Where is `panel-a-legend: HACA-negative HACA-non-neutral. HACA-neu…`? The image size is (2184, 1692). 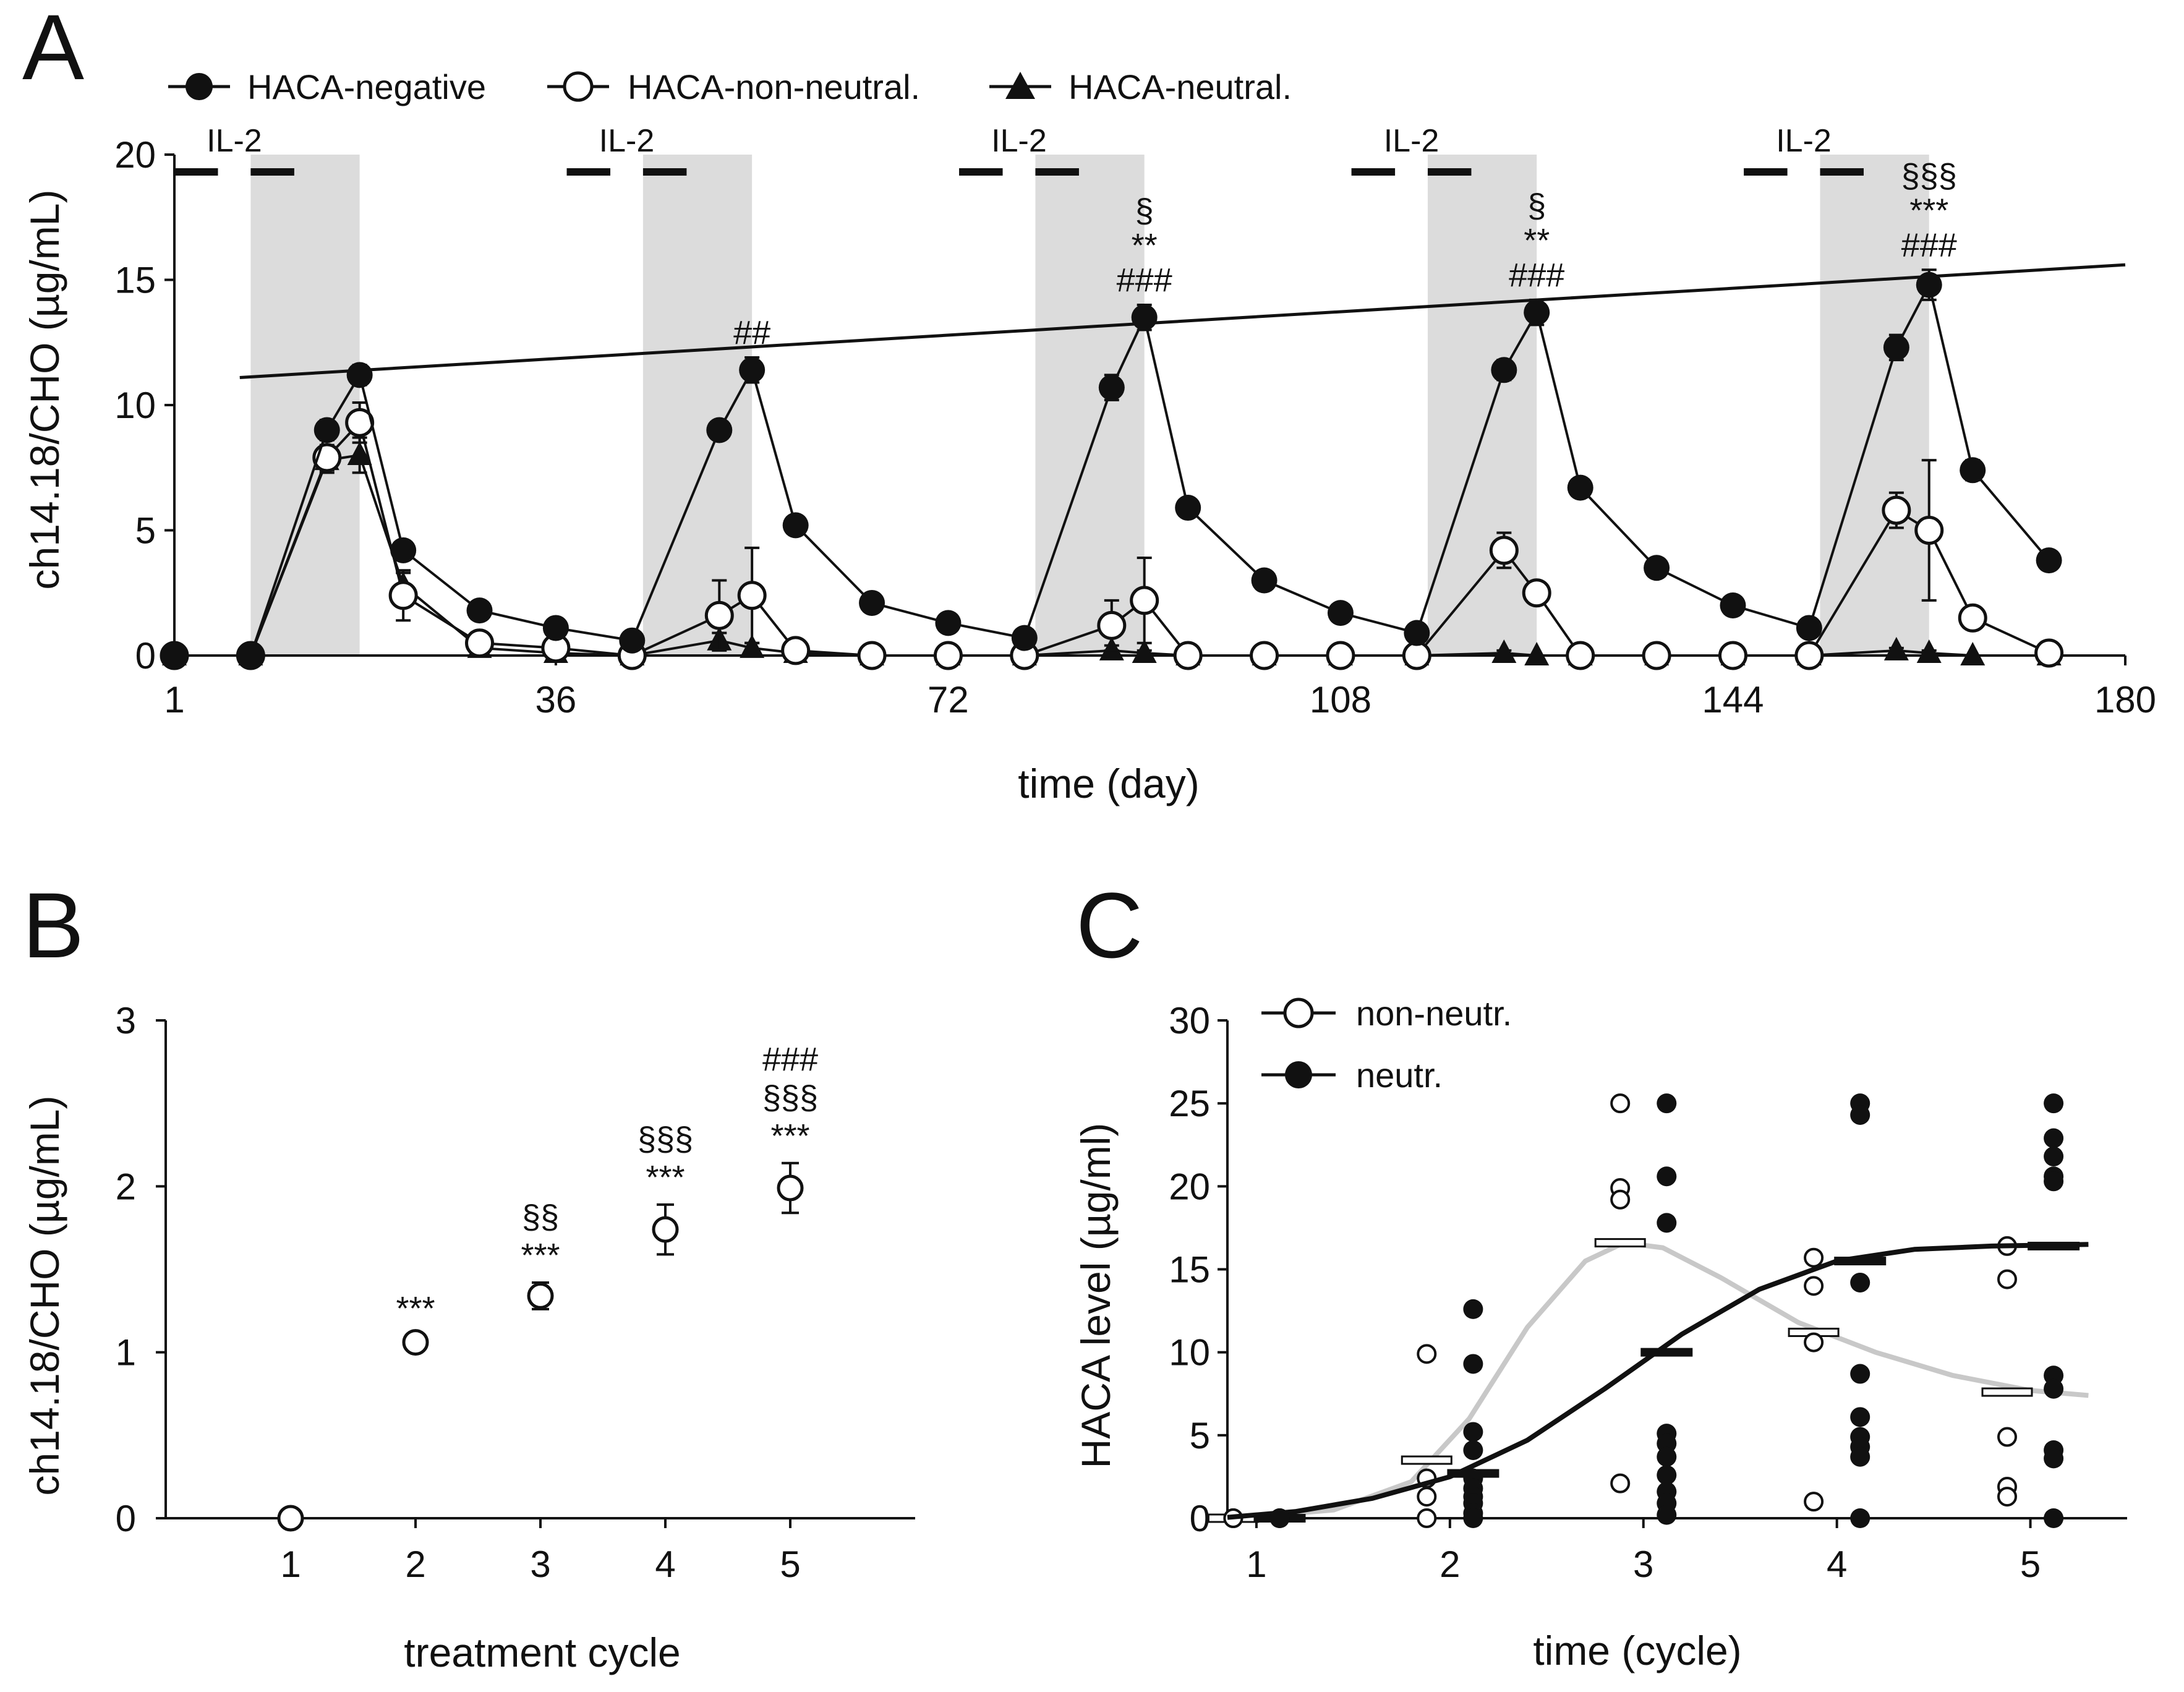
panel-a-legend: HACA-negative HACA-non-neutral. HACA-neu… is located at coordinates (730, 86).